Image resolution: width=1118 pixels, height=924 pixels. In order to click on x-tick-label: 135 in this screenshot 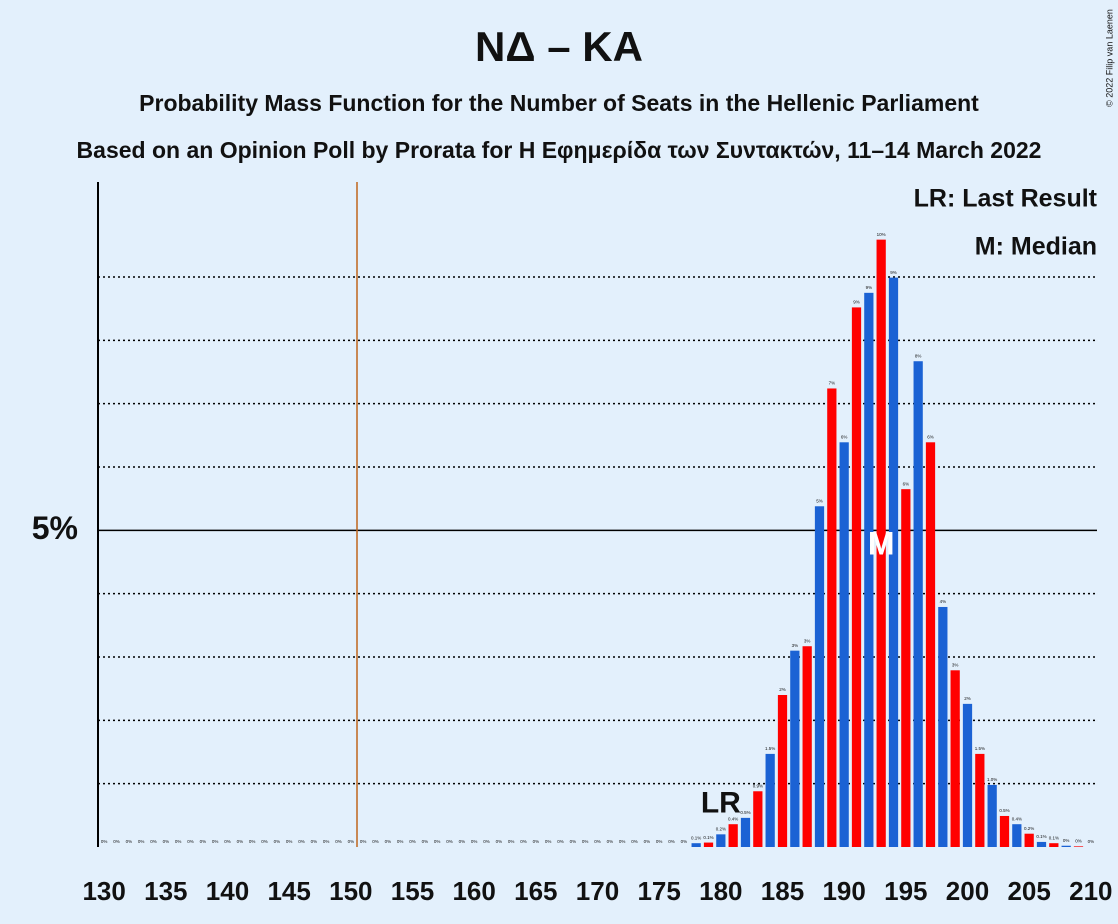, I will do `click(165, 891)`.